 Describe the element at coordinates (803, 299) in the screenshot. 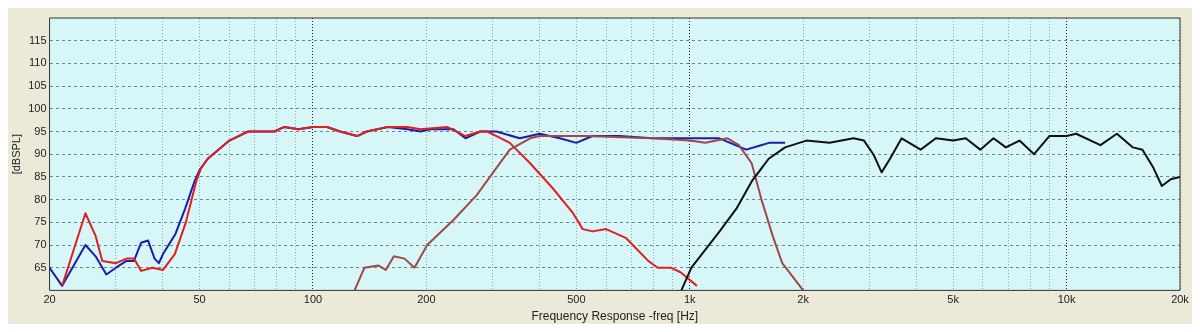

I see `x-tick-label: 2k` at that location.